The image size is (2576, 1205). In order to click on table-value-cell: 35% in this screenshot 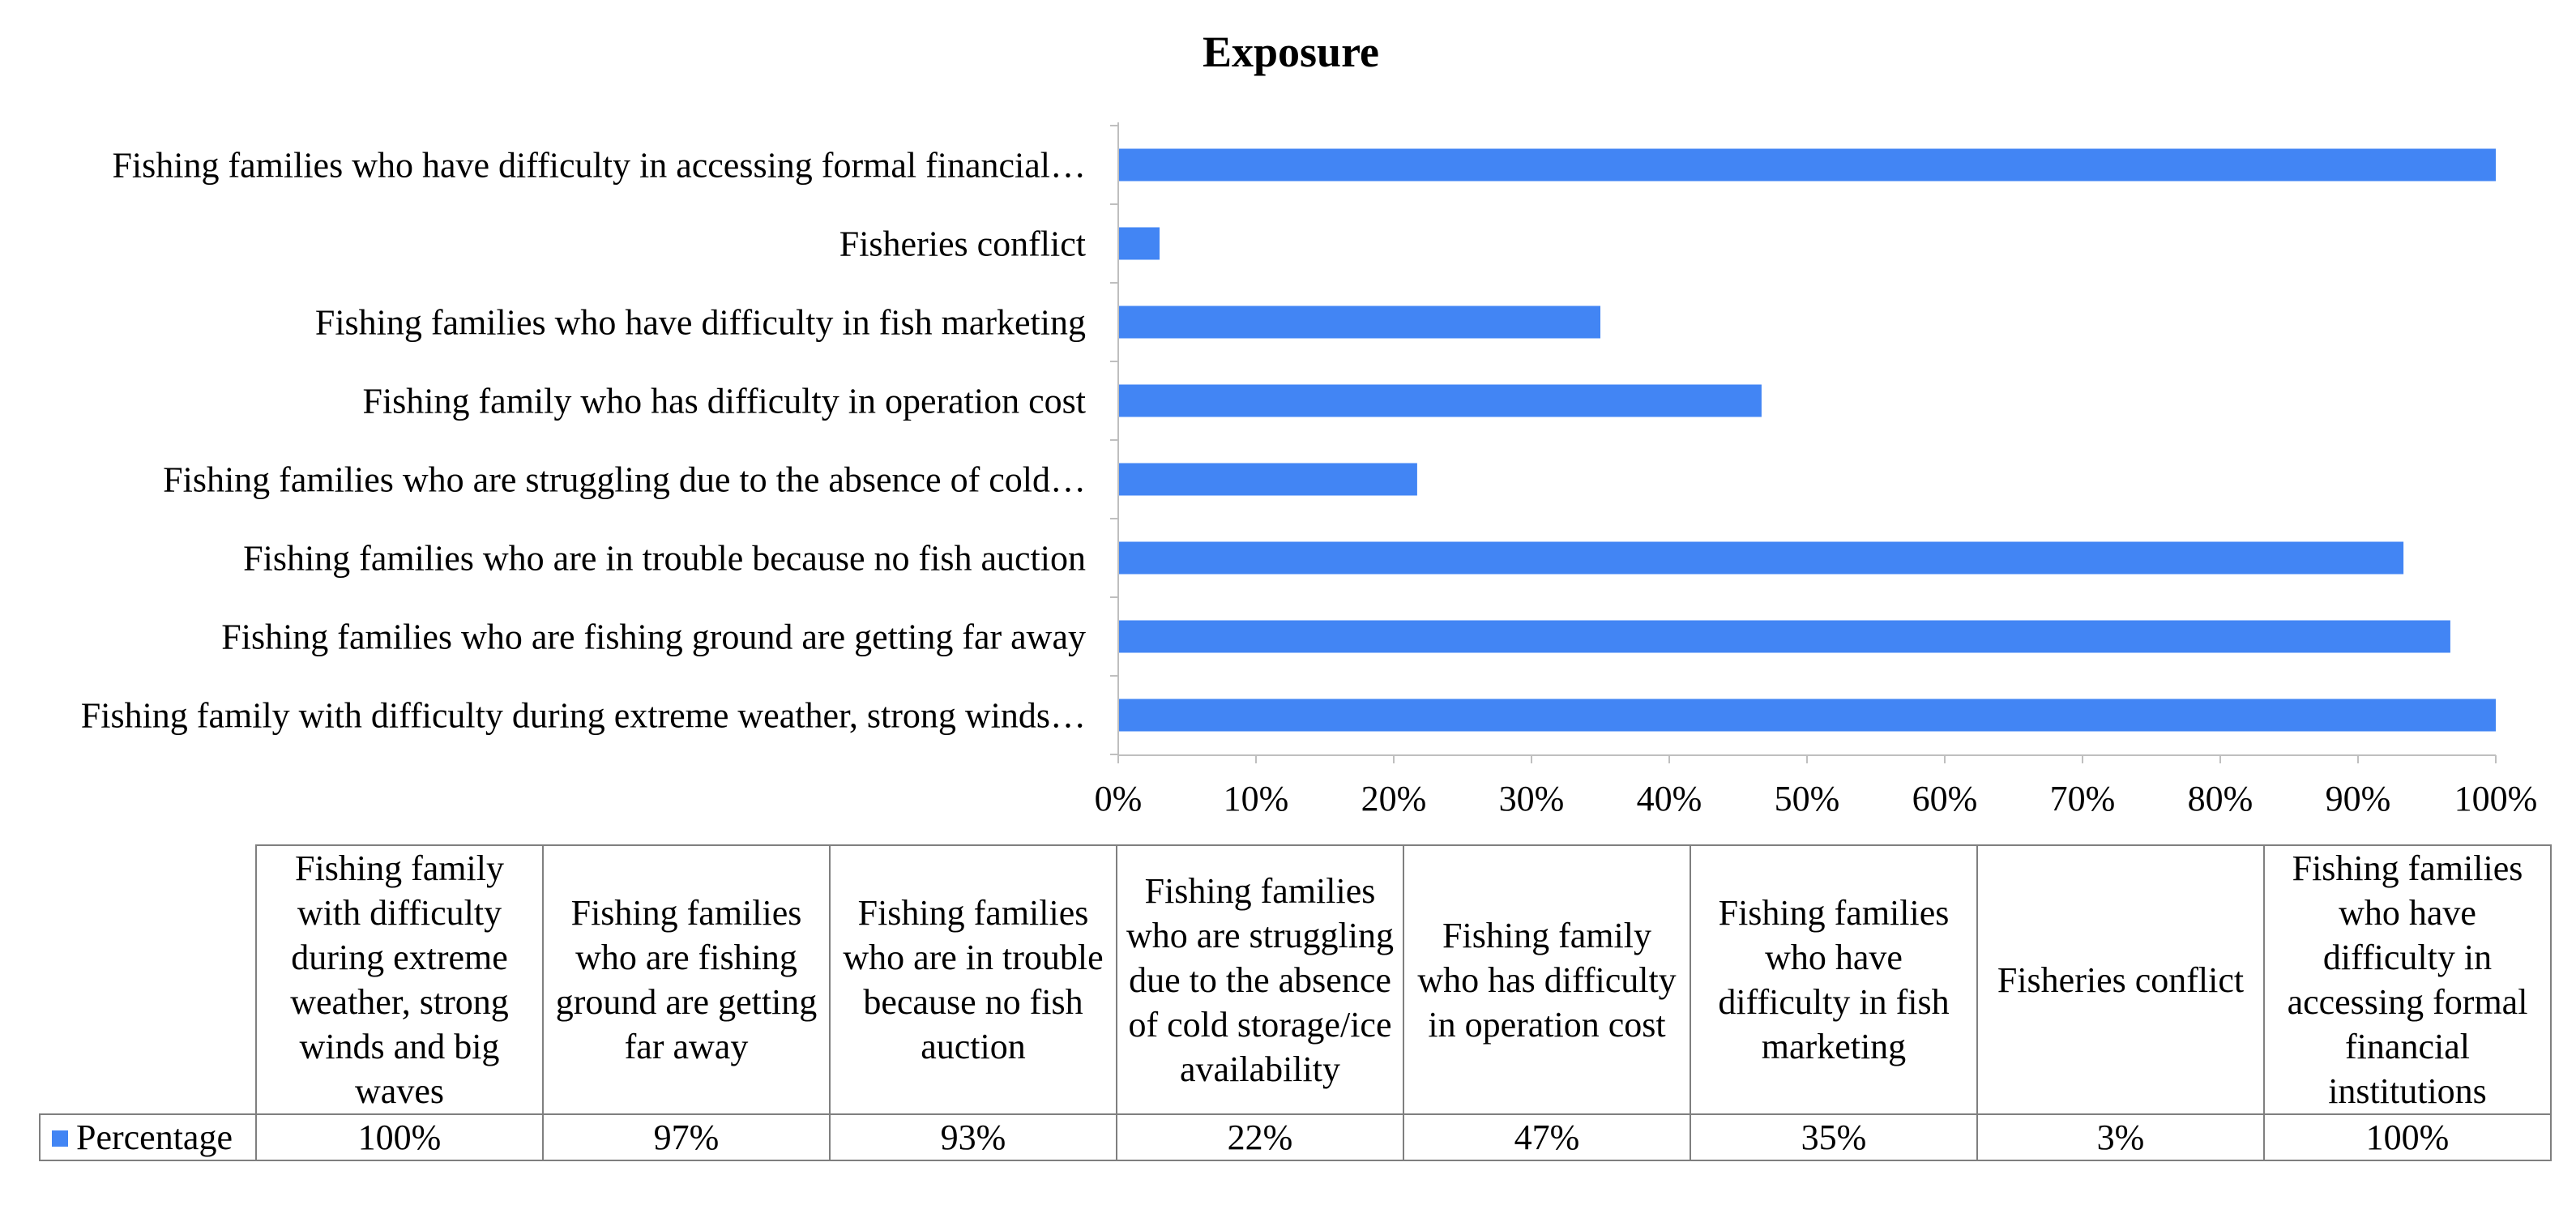, I will do `click(1834, 1137)`.